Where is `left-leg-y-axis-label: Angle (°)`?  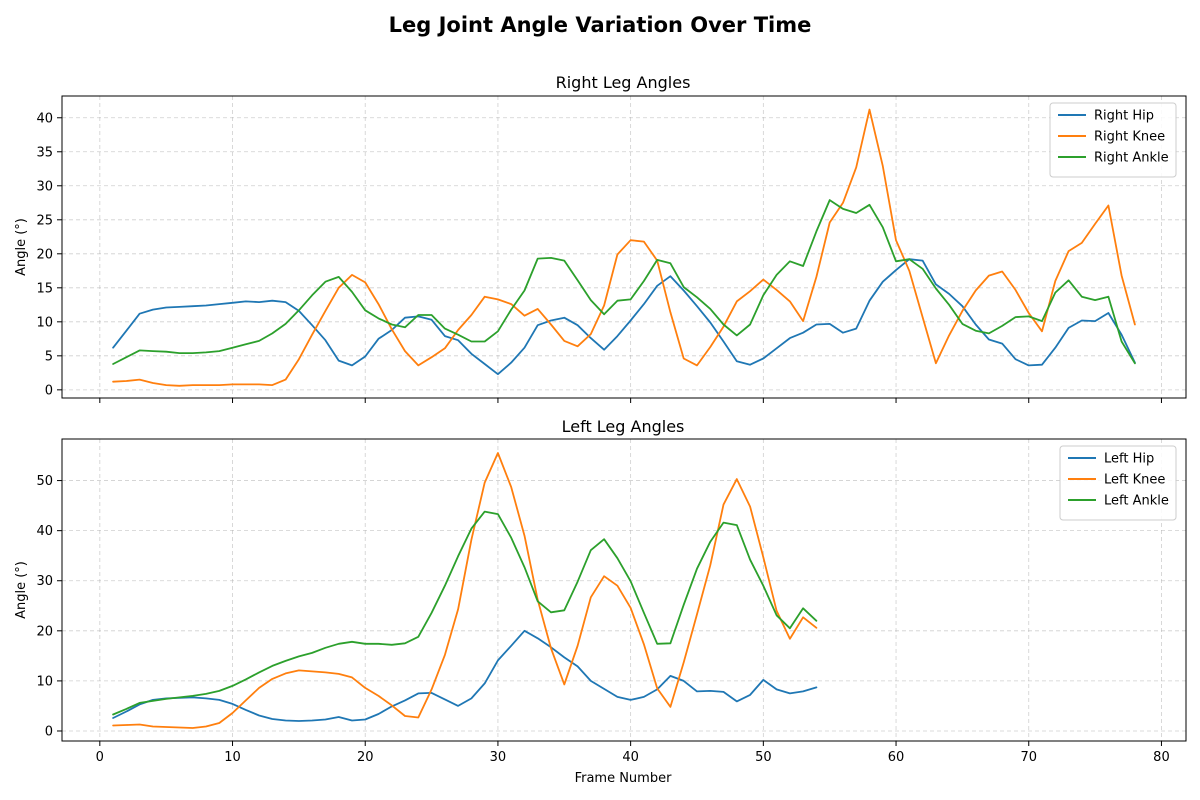
left-leg-y-axis-label: Angle (°) is located at coordinates (21, 590).